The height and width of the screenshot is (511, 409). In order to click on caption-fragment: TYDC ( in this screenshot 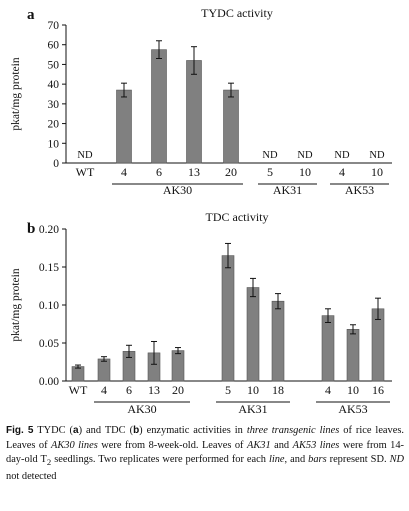, I will do `click(53, 430)`.